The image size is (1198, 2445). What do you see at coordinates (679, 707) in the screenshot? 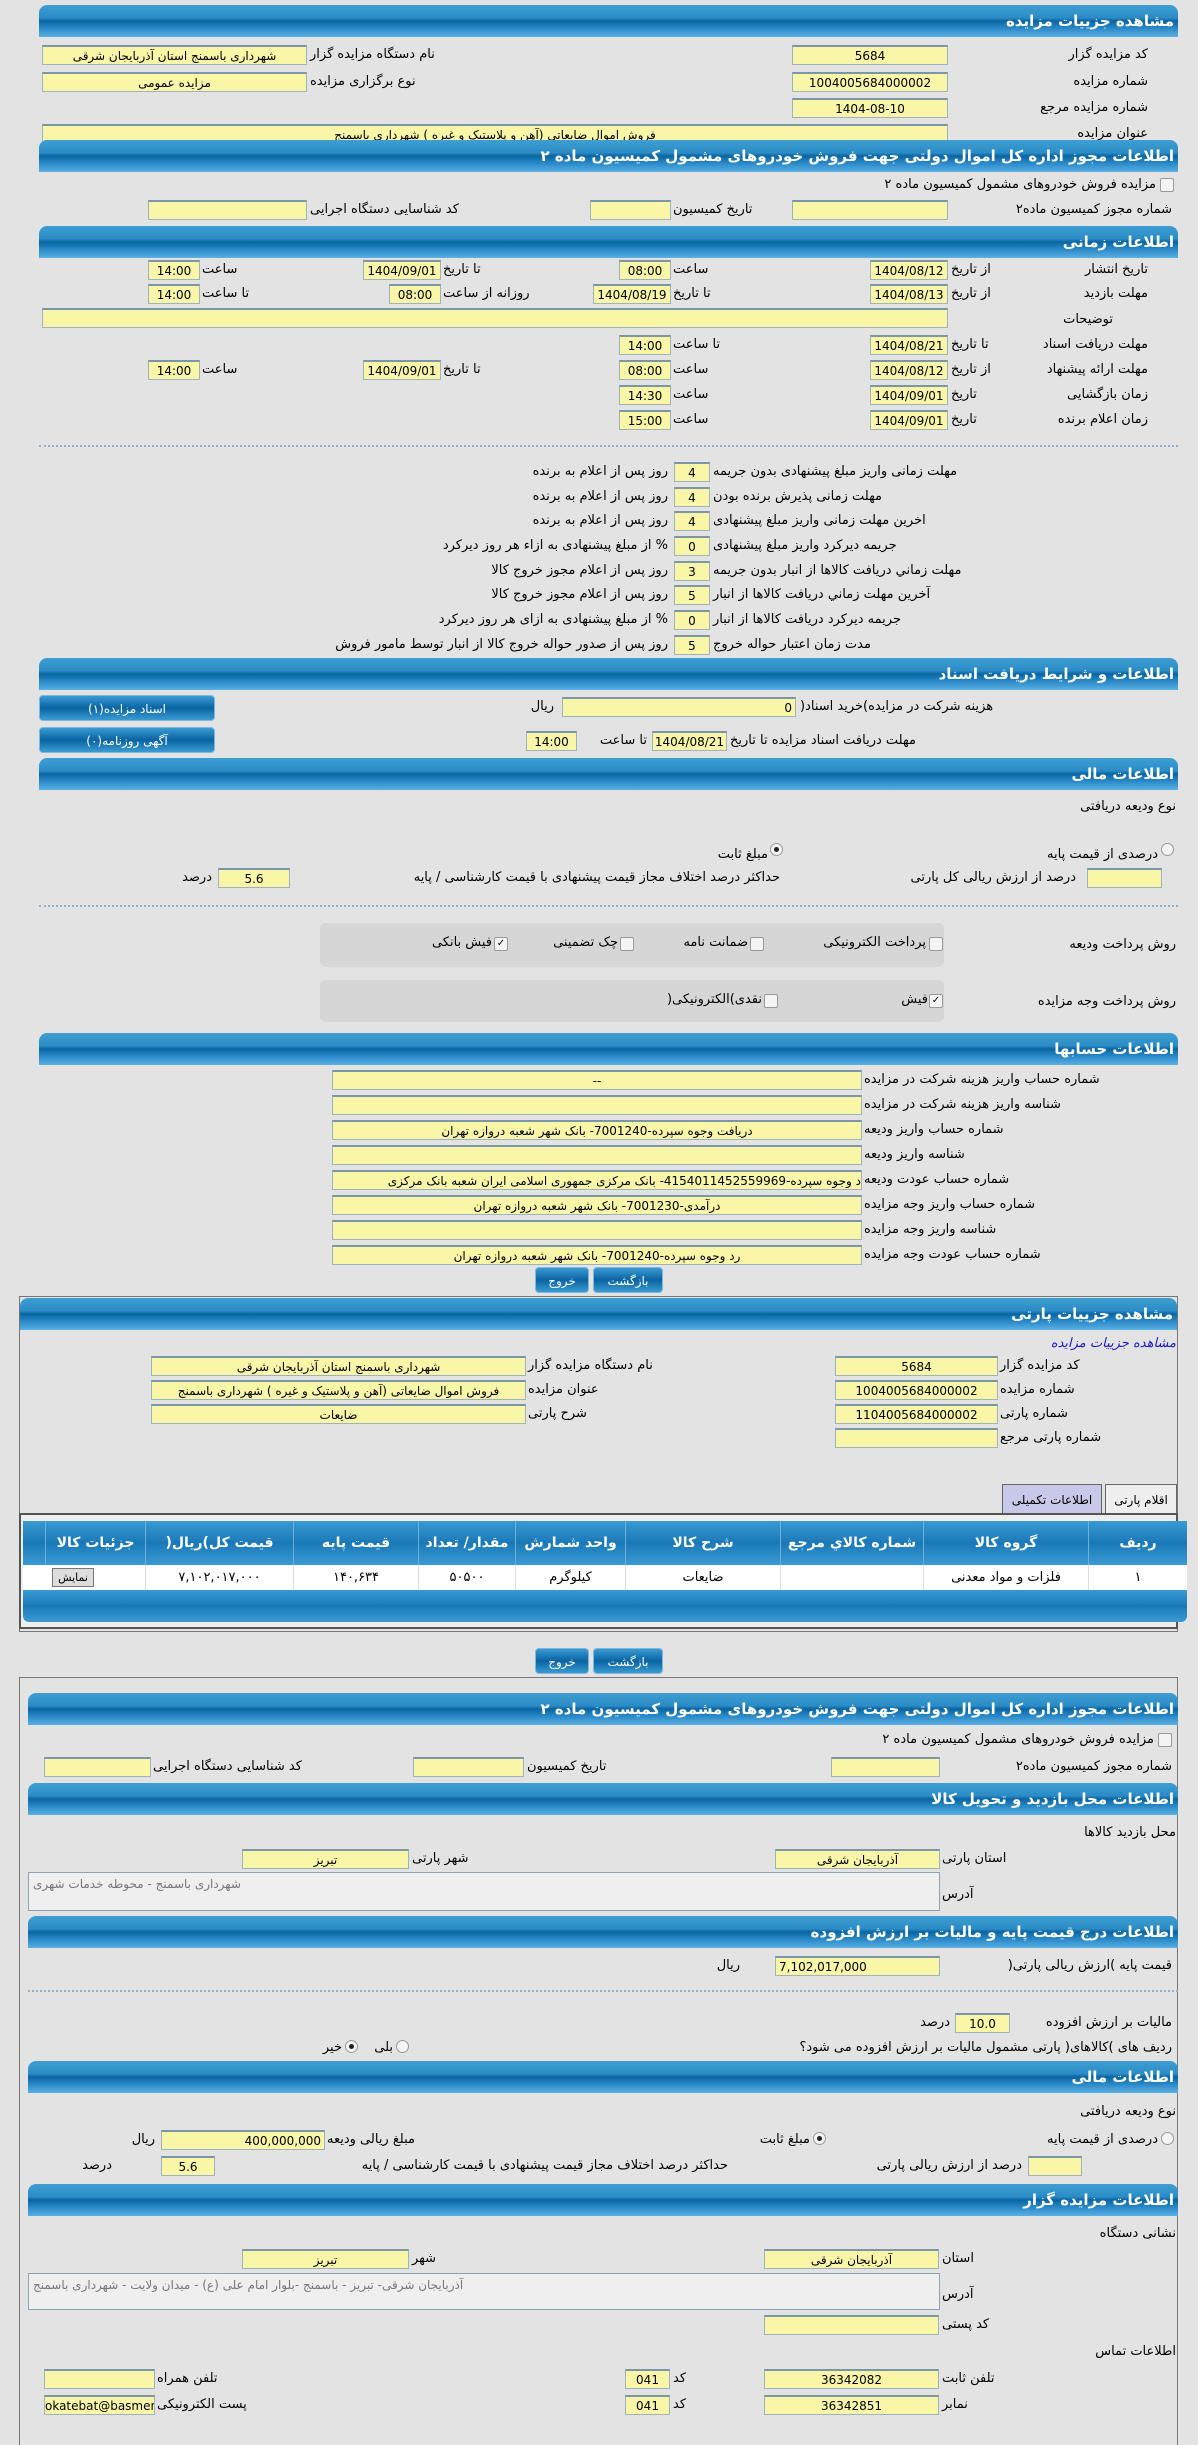
I see `fee-field: 0` at bounding box center [679, 707].